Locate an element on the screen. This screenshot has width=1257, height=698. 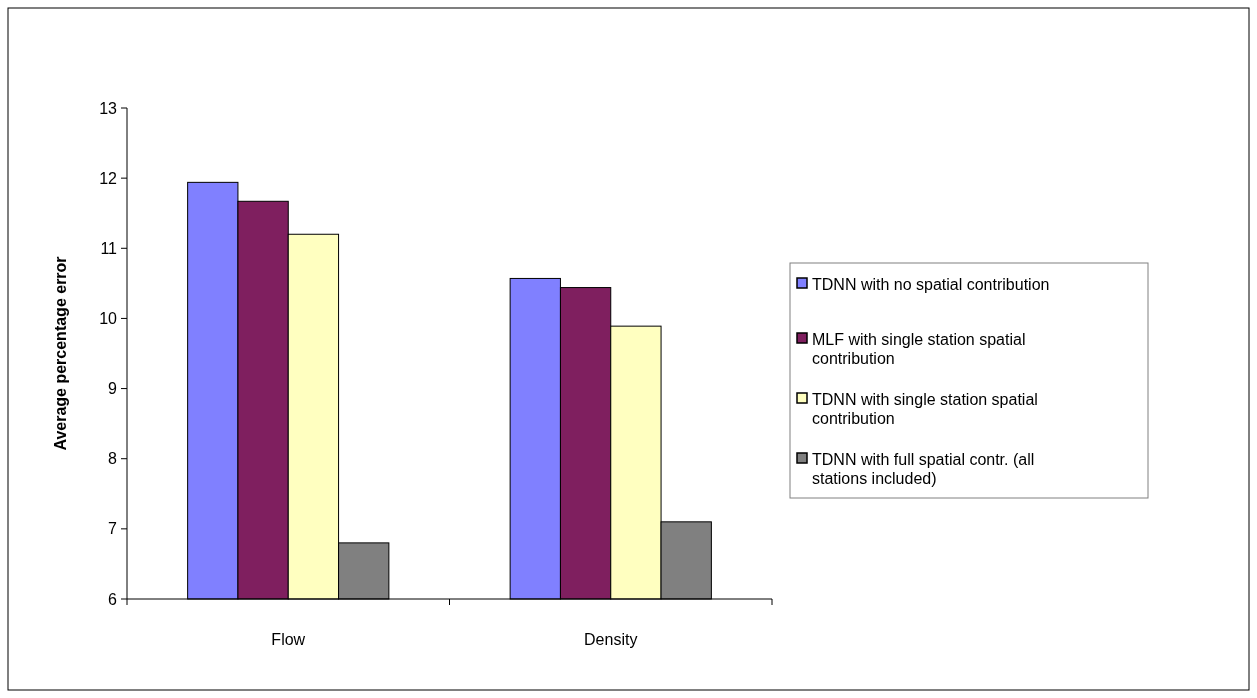
y-tick-label: 6 is located at coordinates (113, 599).